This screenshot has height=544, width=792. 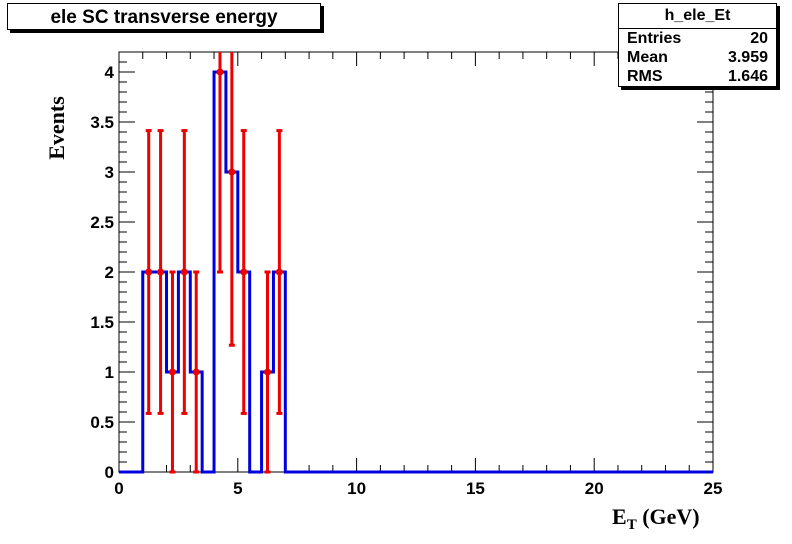 What do you see at coordinates (697, 57) in the screenshot?
I see `stats-row-mean: Mean 3.959` at bounding box center [697, 57].